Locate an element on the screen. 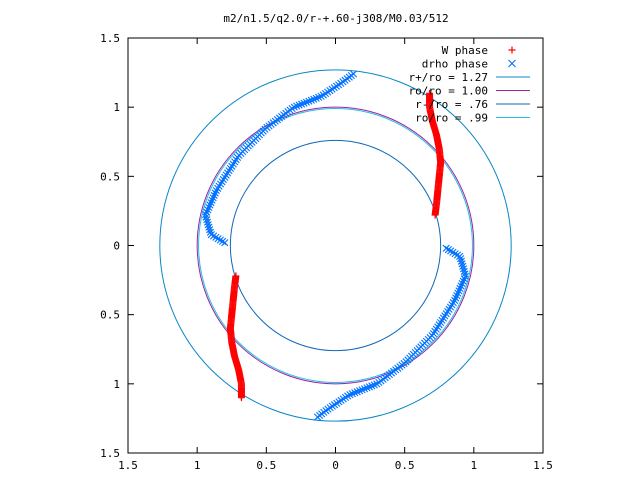 The height and width of the screenshot is (480, 640). chart-title: m2/n1.5/q2.0/r-+.60-j308/M0.03/512 is located at coordinates (335, 18).